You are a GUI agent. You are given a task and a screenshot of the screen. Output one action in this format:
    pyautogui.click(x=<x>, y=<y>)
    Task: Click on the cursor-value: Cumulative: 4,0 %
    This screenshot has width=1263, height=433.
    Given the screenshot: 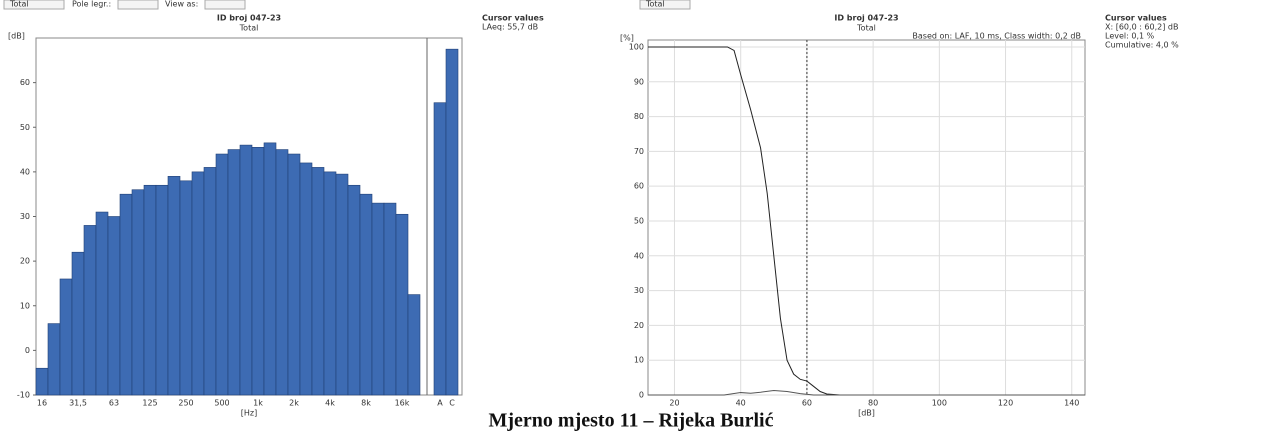 What is the action you would take?
    pyautogui.click(x=1142, y=45)
    